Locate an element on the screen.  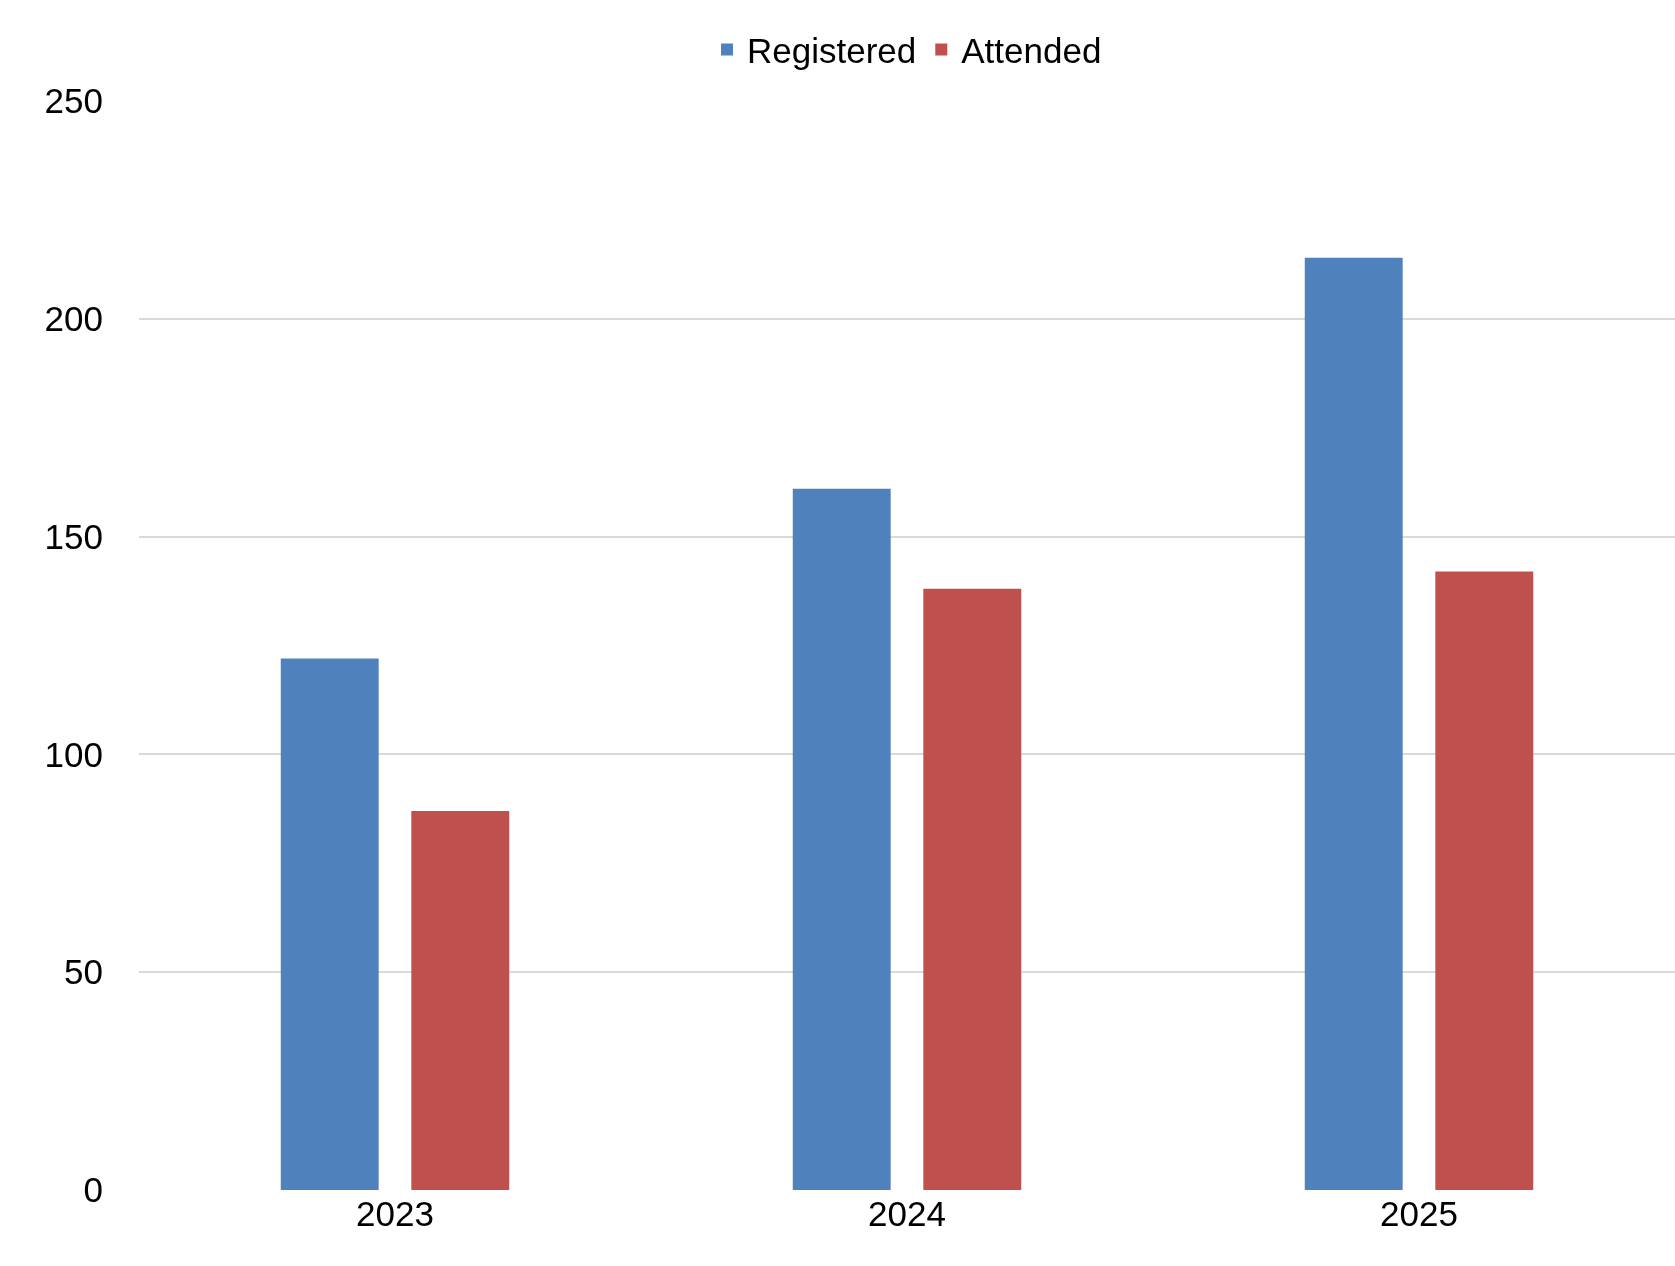
y-tick-label: 150 is located at coordinates (73, 536).